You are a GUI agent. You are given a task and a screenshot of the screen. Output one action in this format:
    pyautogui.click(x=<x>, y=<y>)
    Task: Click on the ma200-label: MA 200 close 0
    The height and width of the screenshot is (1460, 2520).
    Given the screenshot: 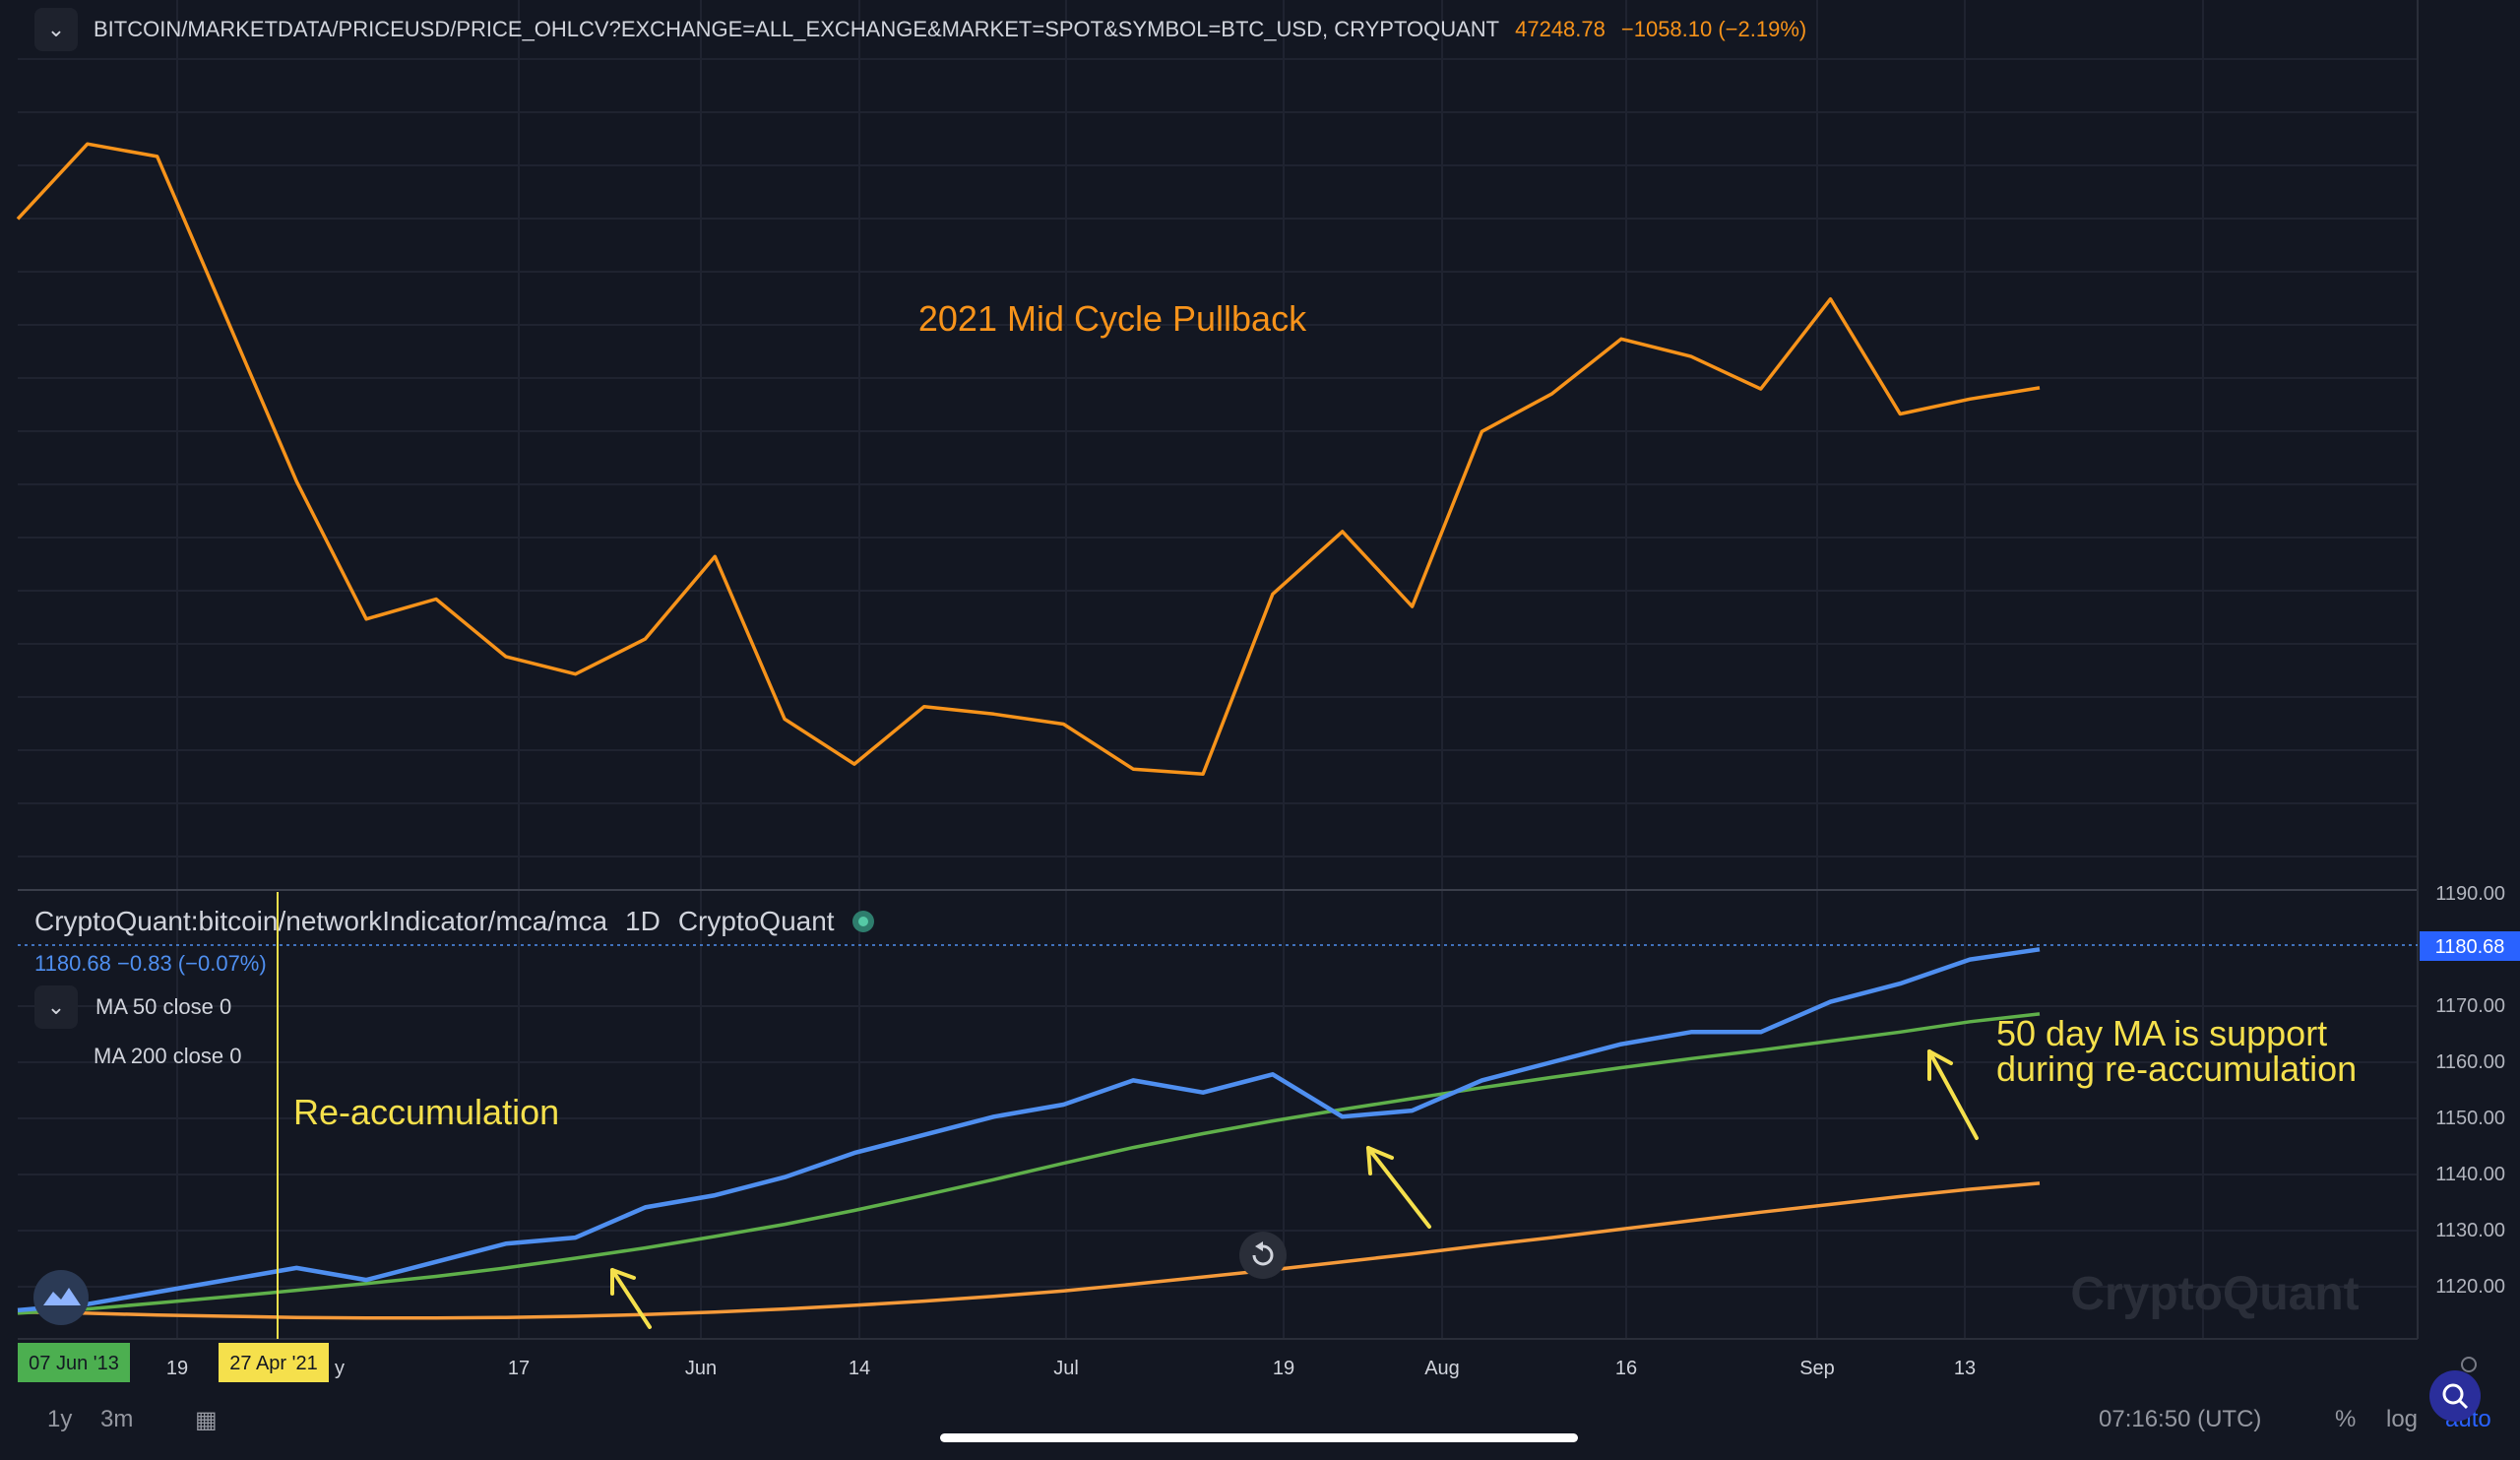 What is the action you would take?
    pyautogui.click(x=168, y=1056)
    